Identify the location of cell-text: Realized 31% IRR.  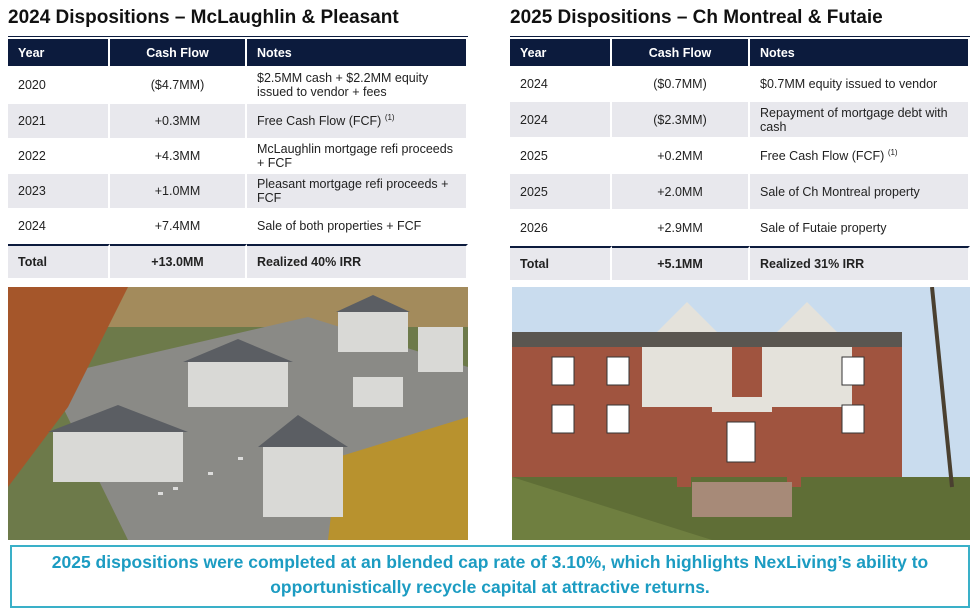
(812, 264).